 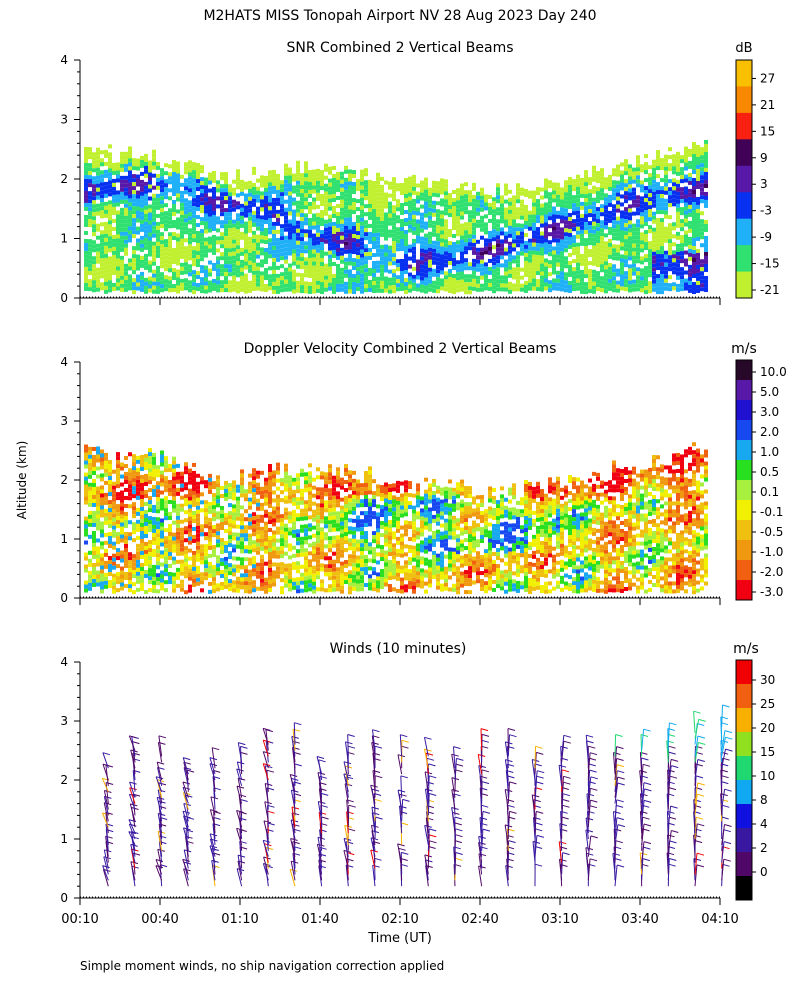 I want to click on colorbar-swatch, so click(x=744, y=232).